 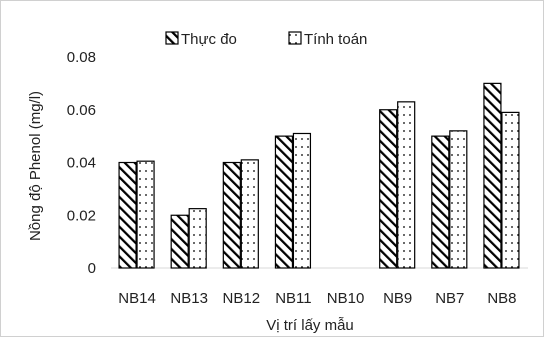 I want to click on y-axis-ticks: 0 0.02 0.04 0.06 0.08, so click(x=81, y=163).